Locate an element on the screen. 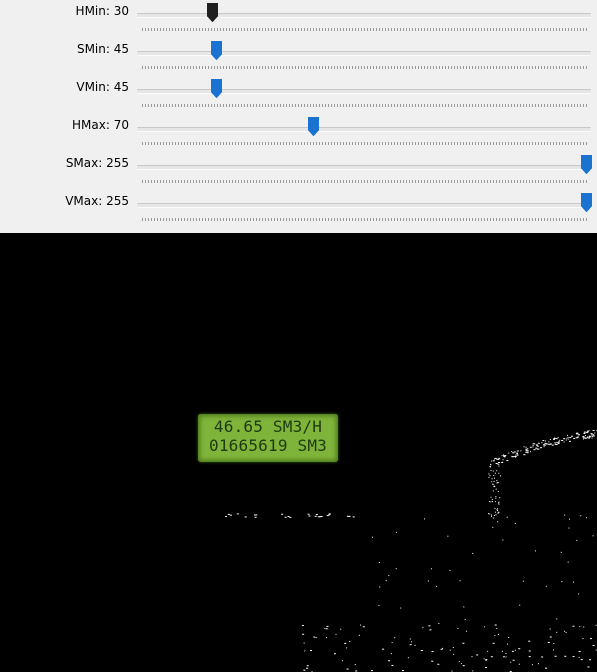 The width and height of the screenshot is (597, 672). lcd-line-2: 01665619 SM3 is located at coordinates (268, 445).